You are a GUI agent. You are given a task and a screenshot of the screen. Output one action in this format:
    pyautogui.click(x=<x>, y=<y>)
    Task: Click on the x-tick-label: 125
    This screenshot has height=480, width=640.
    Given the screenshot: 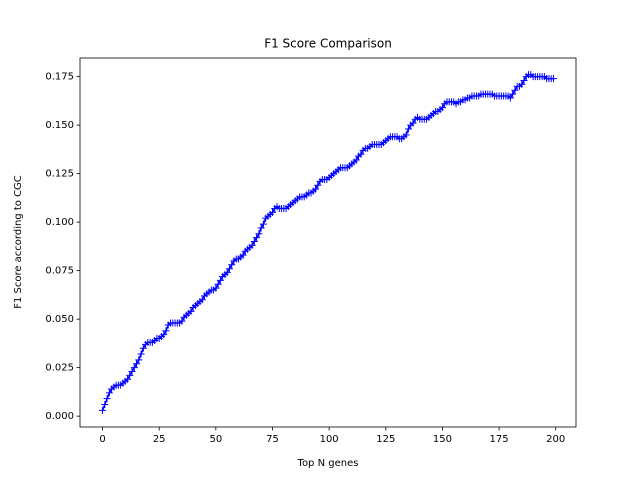 What is the action you would take?
    pyautogui.click(x=385, y=439)
    